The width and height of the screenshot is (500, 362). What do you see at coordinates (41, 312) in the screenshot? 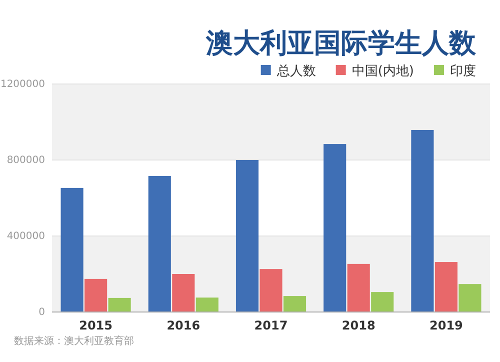
I see `y-tick-label: 0` at bounding box center [41, 312].